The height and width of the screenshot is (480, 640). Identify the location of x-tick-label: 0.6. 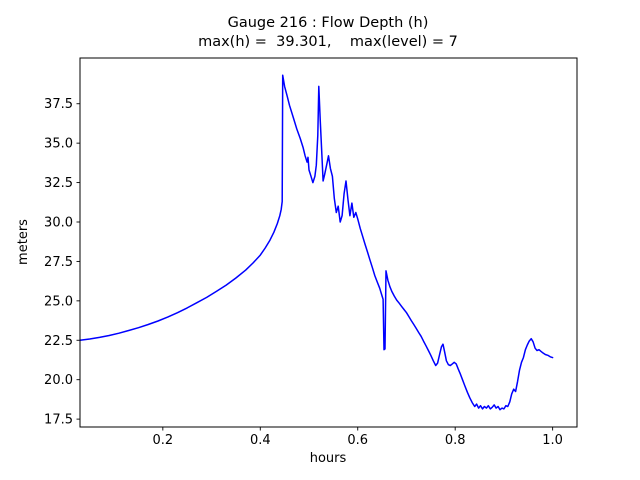
(357, 440).